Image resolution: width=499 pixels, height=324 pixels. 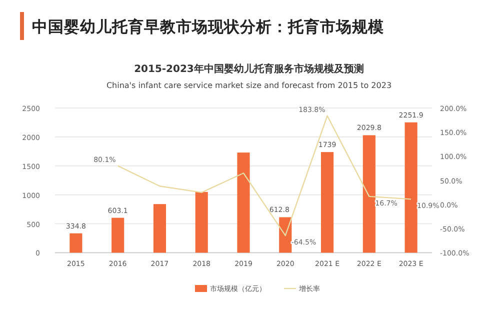 I want to click on chart-subtitle: 2015-2023年中国婴幼儿托育服务市场规模及预测, so click(x=249, y=69).